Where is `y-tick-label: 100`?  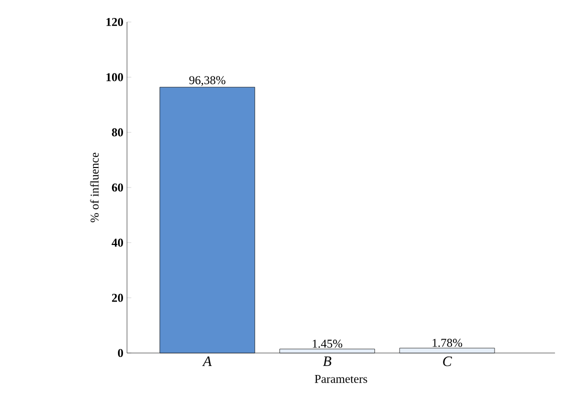 y-tick-label: 100 is located at coordinates (115, 77).